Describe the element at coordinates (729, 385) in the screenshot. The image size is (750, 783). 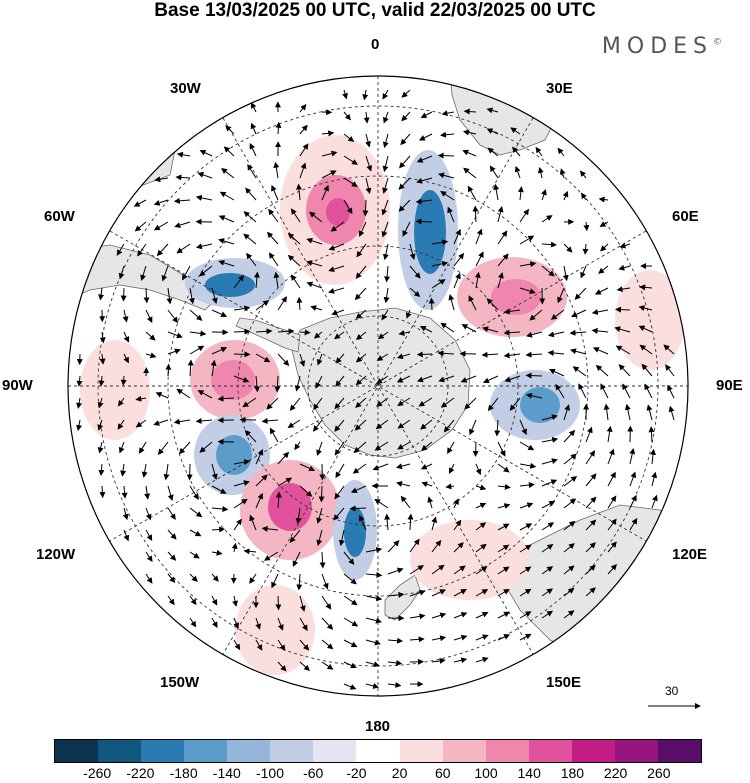
I see `lon-label-90e: 90E` at that location.